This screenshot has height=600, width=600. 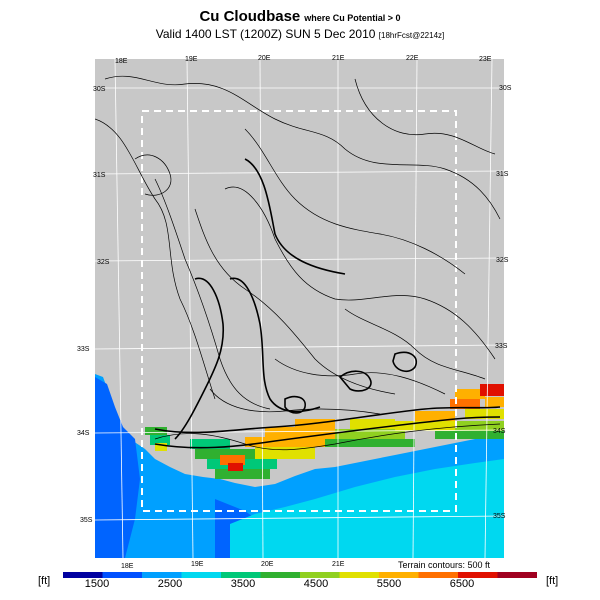 What do you see at coordinates (352, 18) in the screenshot?
I see `title-suffix: where Cu Potential > 0` at bounding box center [352, 18].